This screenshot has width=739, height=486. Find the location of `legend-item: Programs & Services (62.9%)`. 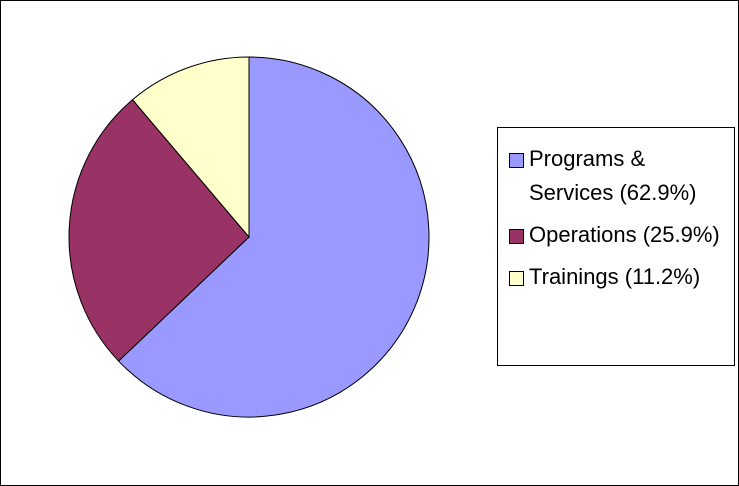

legend-item: Programs & Services (62.9%) is located at coordinates (621, 176).